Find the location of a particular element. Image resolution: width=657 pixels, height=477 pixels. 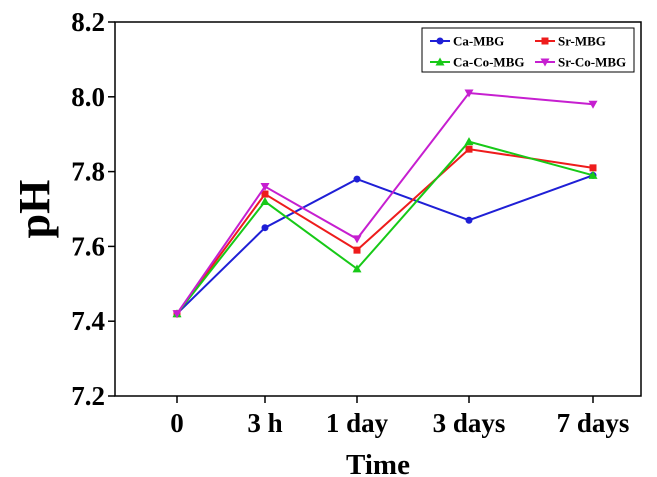

legend-box is located at coordinates (528, 50).